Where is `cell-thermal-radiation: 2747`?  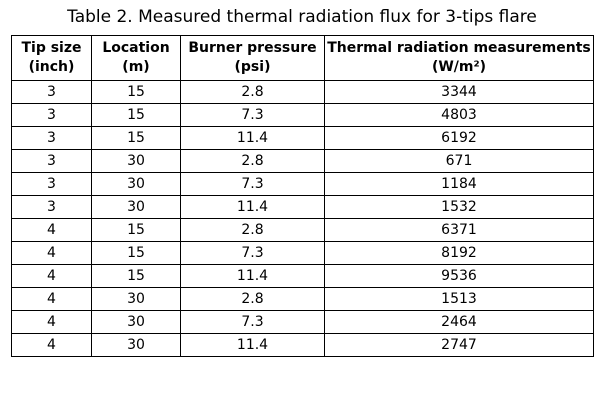
cell-thermal-radiation: 2747 is located at coordinates (459, 345).